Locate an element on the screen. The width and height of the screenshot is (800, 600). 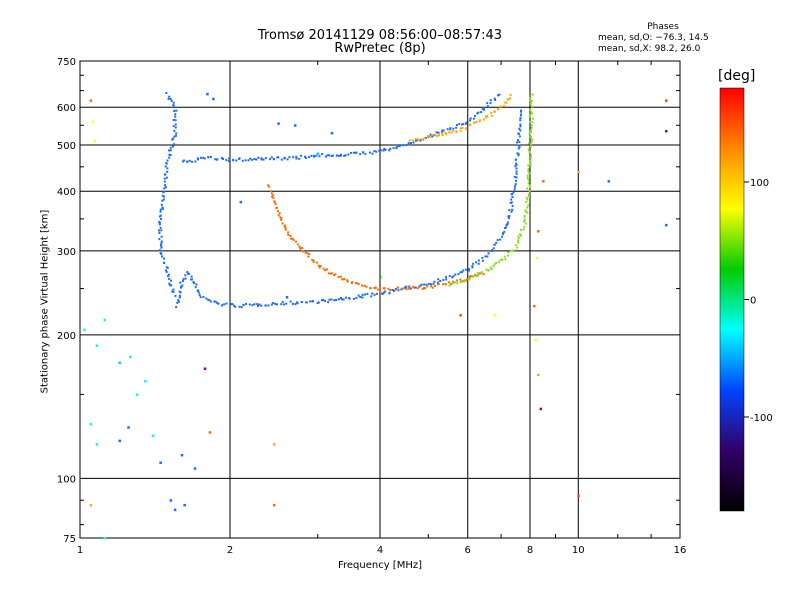
y-axis-label: Stationary phase Virtual Height [km] is located at coordinates (45, 301).